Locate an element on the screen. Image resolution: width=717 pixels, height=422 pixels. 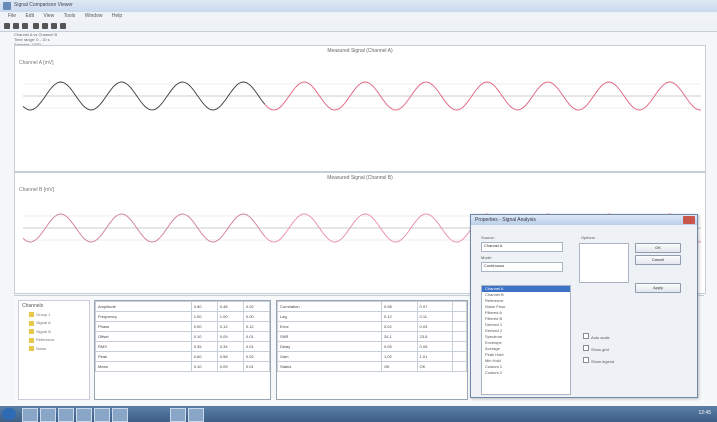
tree-item: Signal A is located at coordinates (57, 323).